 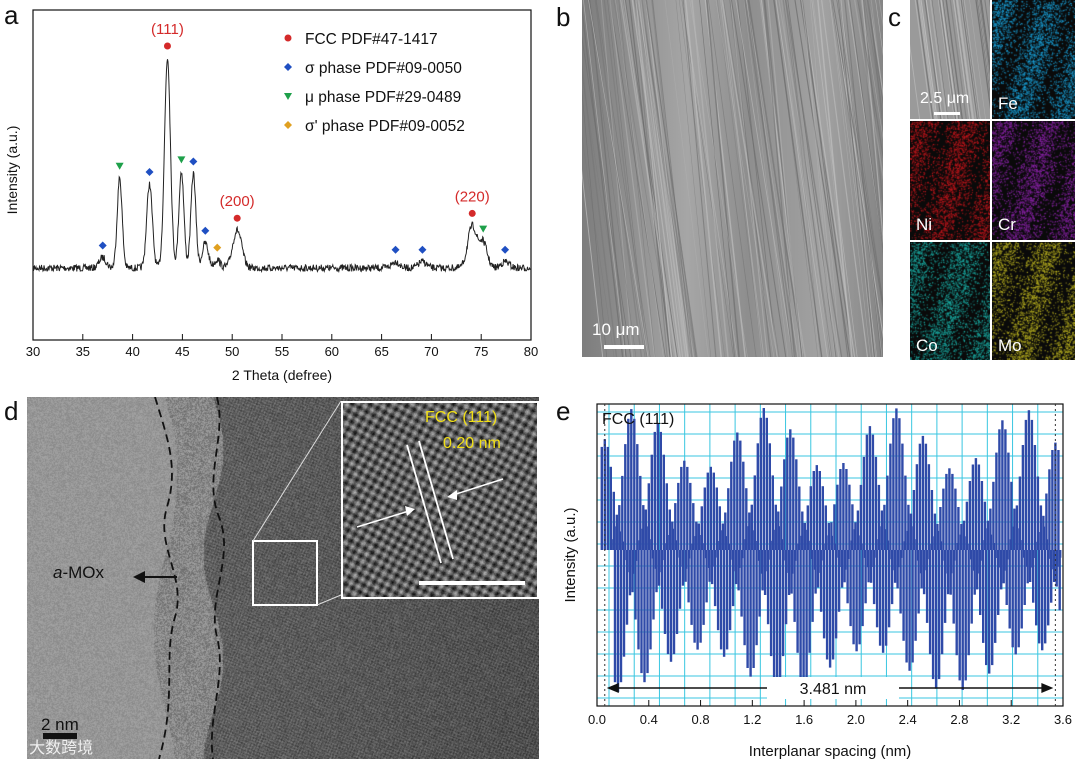 What do you see at coordinates (11, 15) in the screenshot?
I see `panel-label-a: a` at bounding box center [11, 15].